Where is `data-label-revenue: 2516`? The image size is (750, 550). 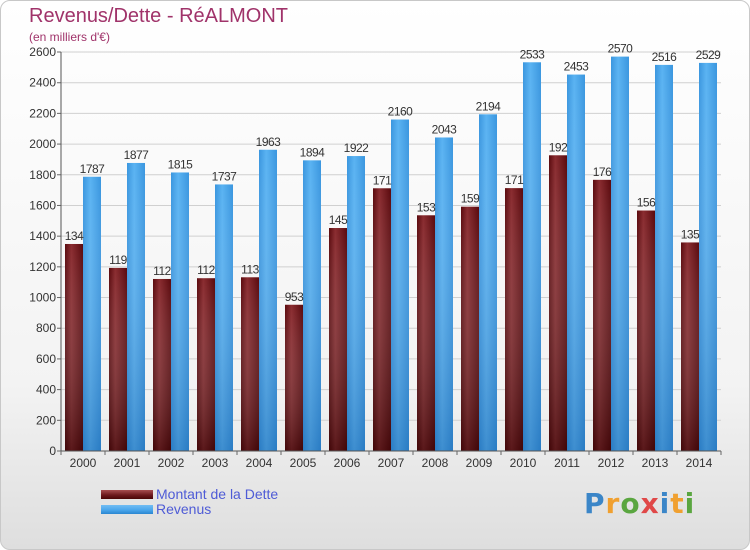
data-label-revenue: 2516 is located at coordinates (665, 57).